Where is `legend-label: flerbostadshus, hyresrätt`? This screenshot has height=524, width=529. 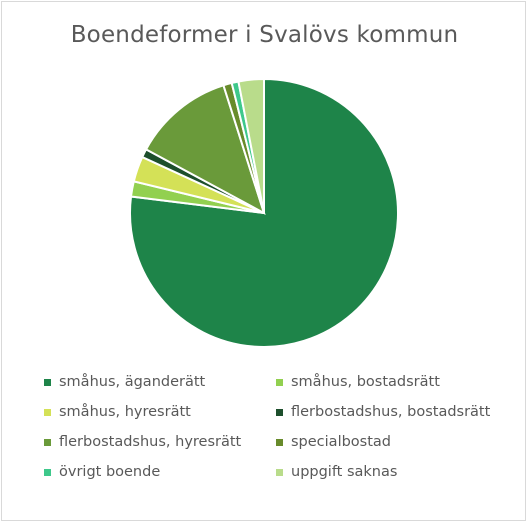 legend-label: flerbostadshus, hyresrätt is located at coordinates (150, 442).